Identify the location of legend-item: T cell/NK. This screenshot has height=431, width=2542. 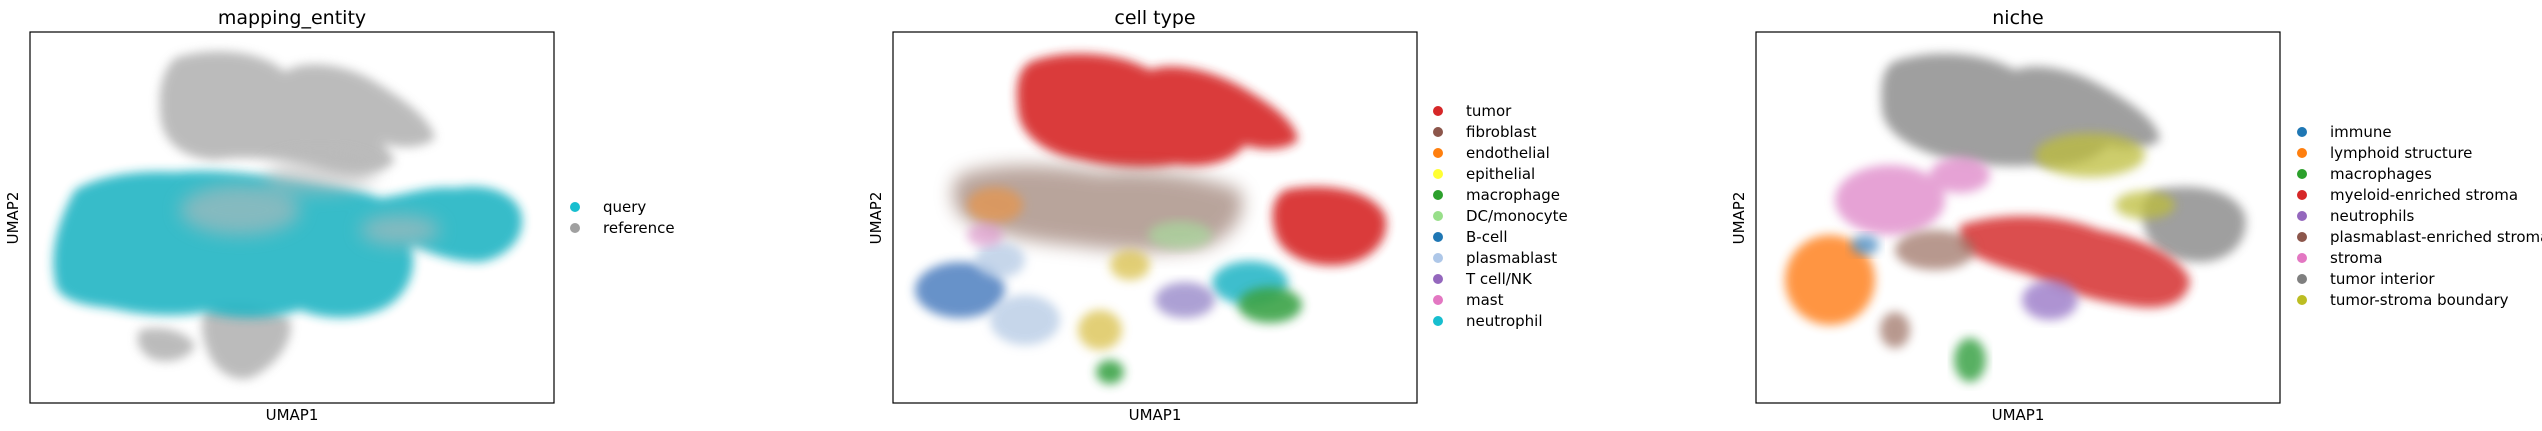
(1483, 279).